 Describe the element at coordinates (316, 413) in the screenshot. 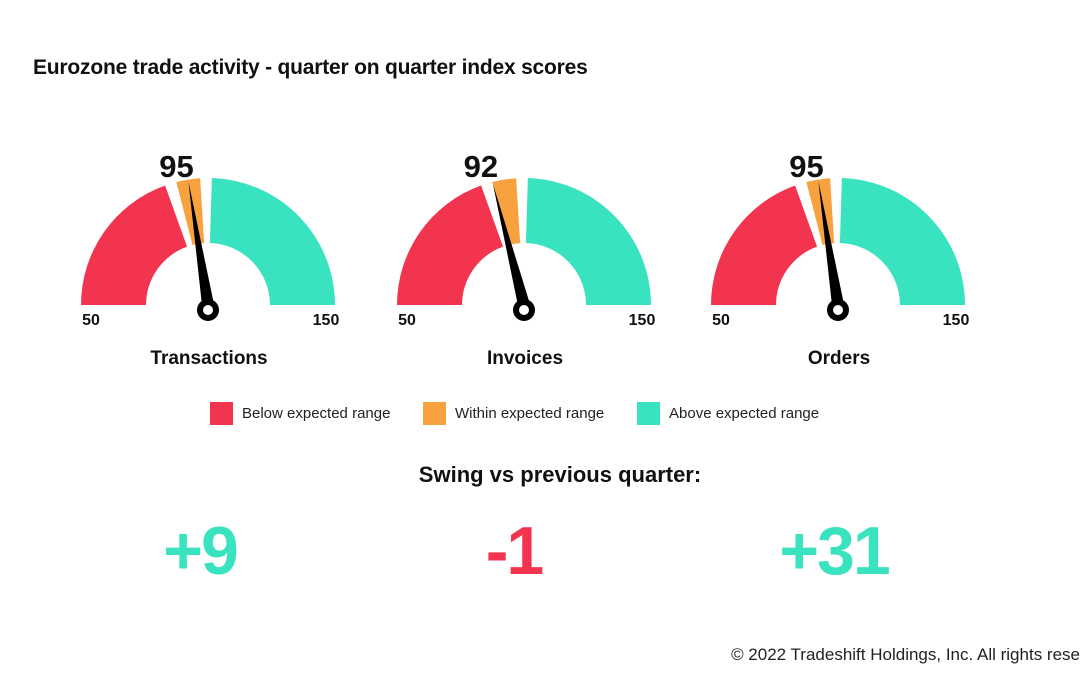

I see `legend-label-below: Below expected range` at that location.